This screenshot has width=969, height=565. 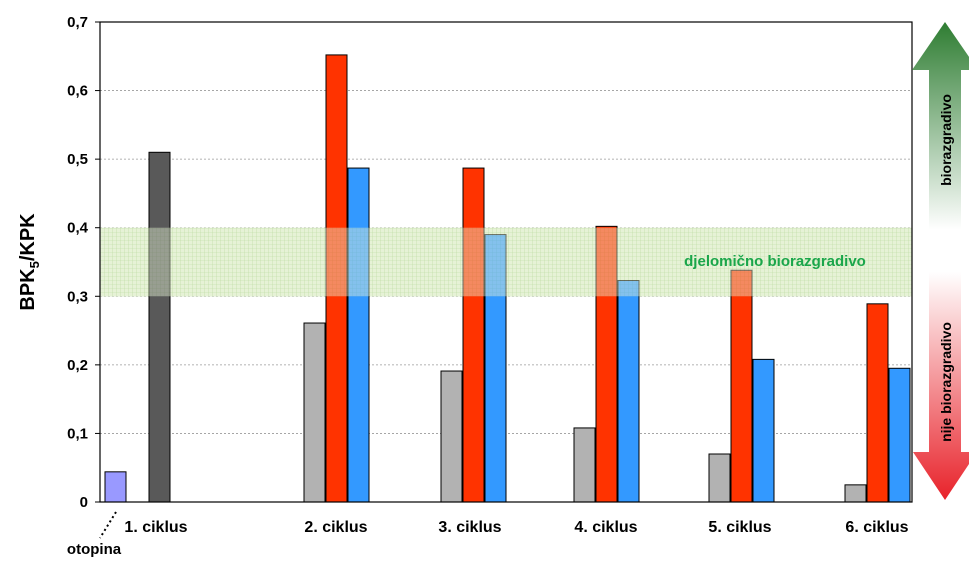 I want to click on band-label: djelomično biorazgradivo, so click(x=775, y=261).